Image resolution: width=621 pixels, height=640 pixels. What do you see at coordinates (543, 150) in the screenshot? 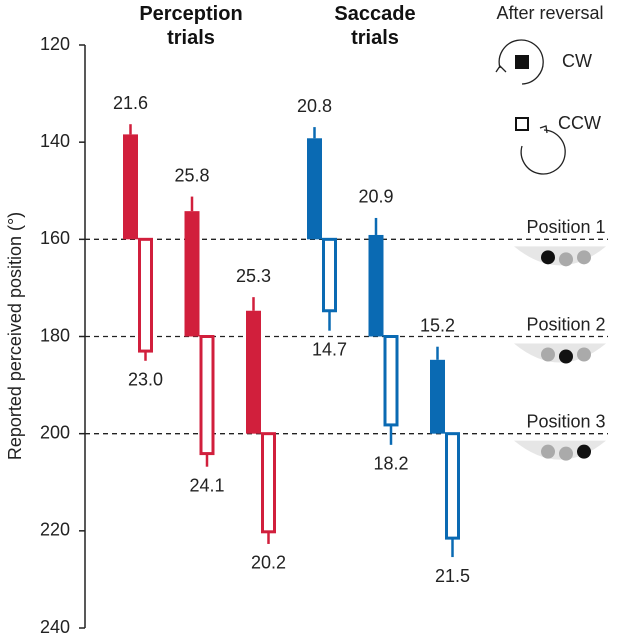
I see `legend-icon-ccw` at bounding box center [543, 150].